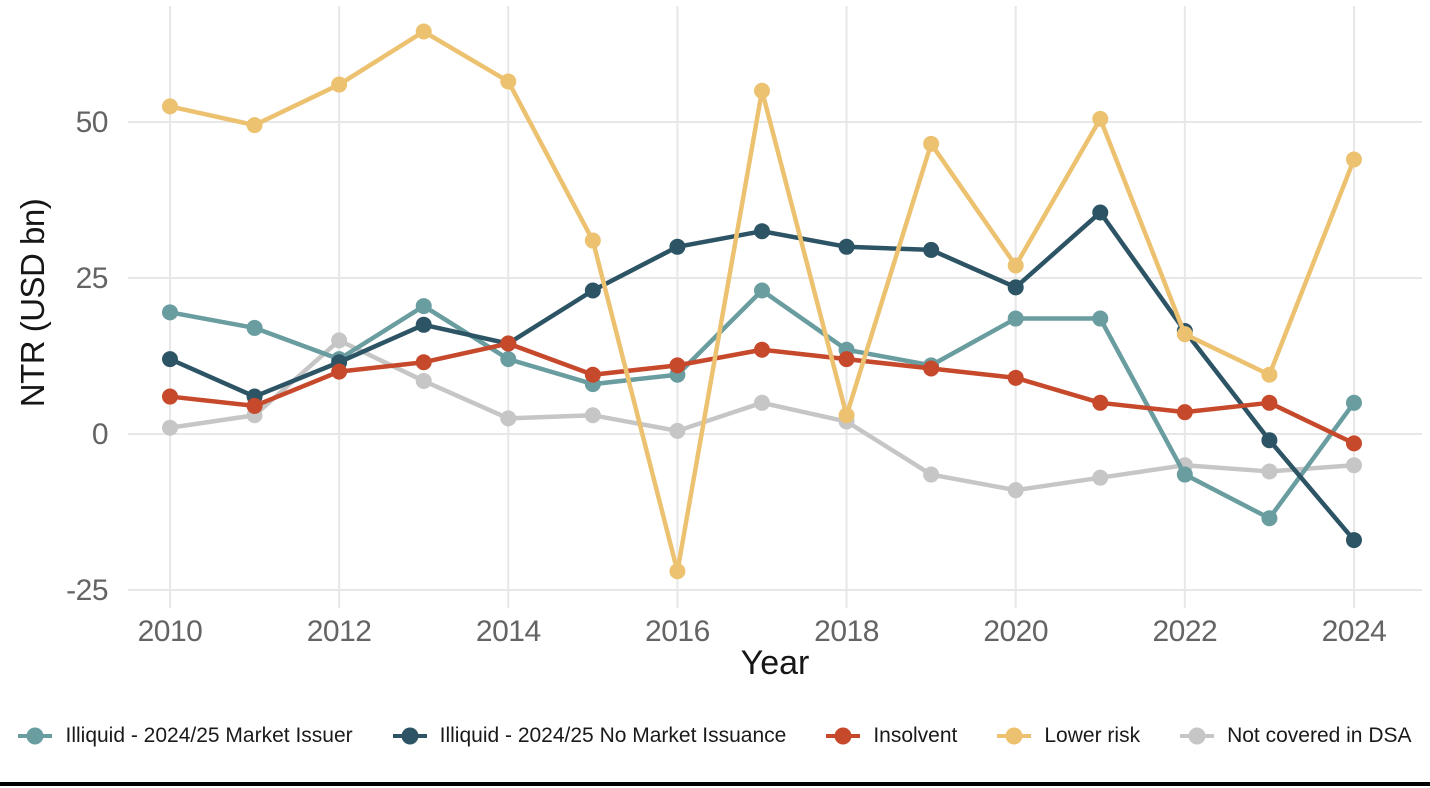 This screenshot has height=788, width=1430. What do you see at coordinates (1319, 735) in the screenshot?
I see `legend-label: Not covered in DSA` at bounding box center [1319, 735].